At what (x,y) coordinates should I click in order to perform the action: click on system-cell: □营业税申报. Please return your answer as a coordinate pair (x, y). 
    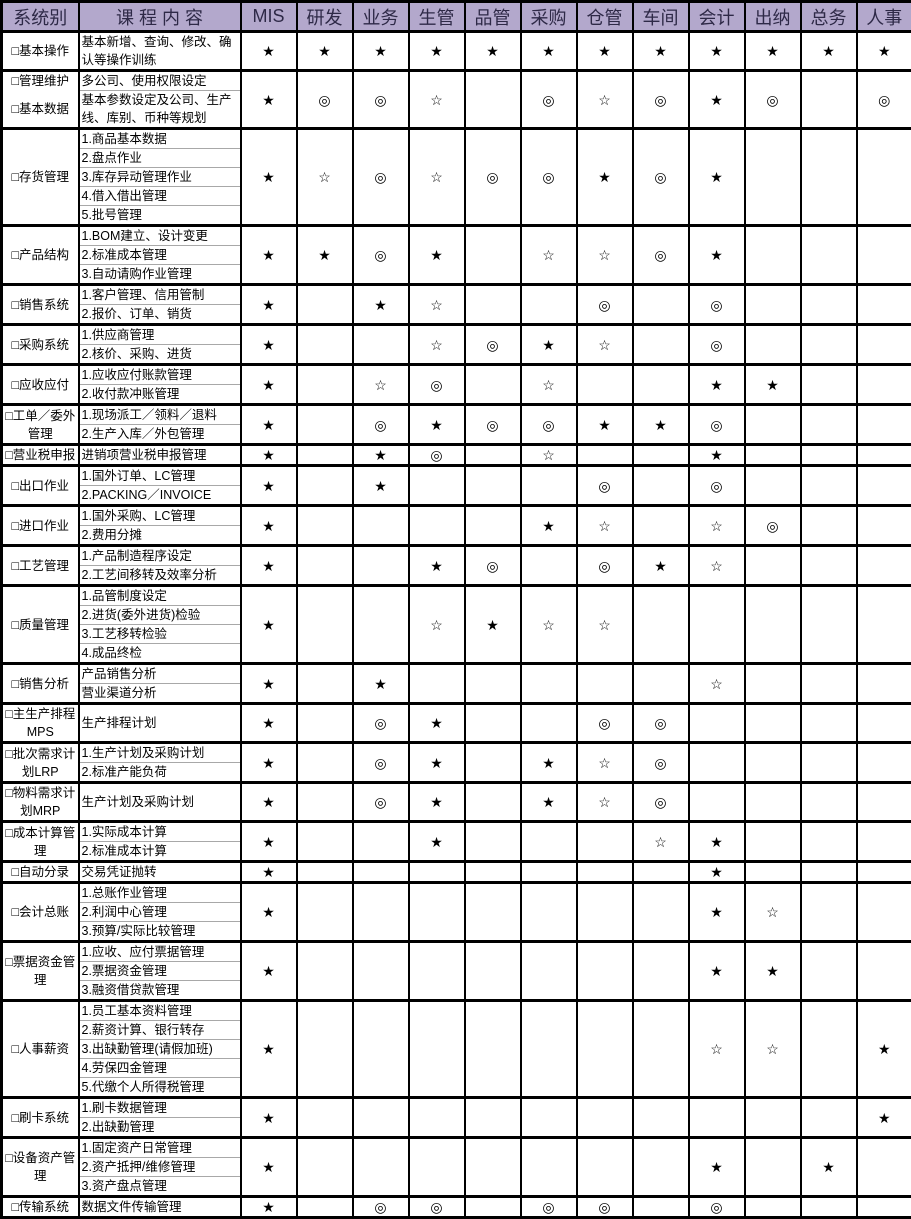
    Looking at the image, I should click on (40, 455).